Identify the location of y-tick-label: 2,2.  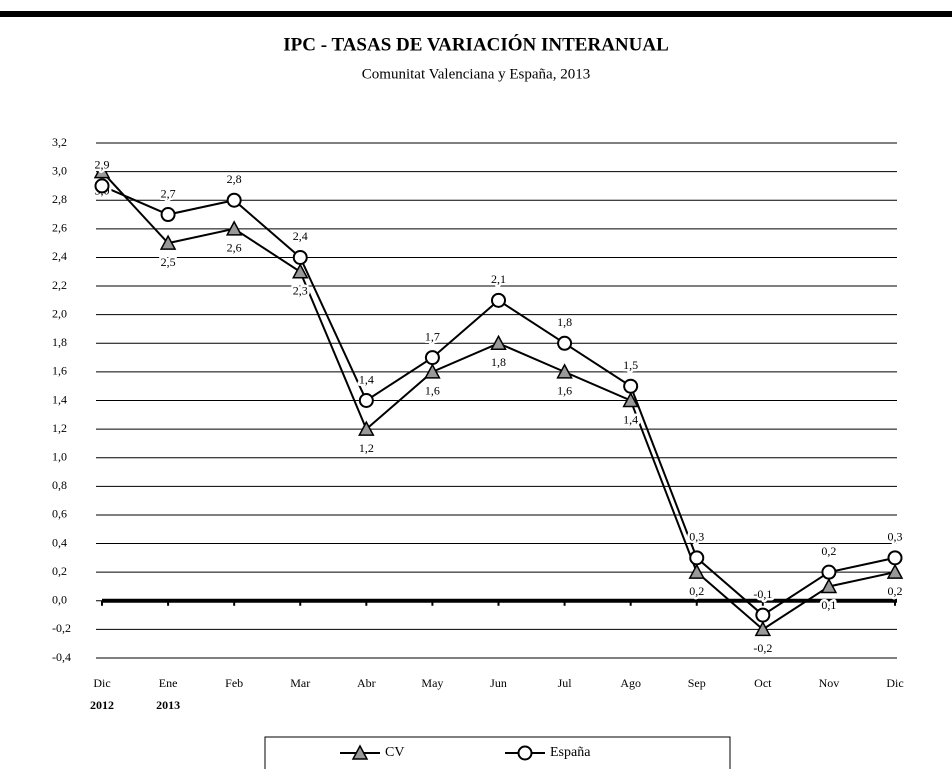
(59, 285).